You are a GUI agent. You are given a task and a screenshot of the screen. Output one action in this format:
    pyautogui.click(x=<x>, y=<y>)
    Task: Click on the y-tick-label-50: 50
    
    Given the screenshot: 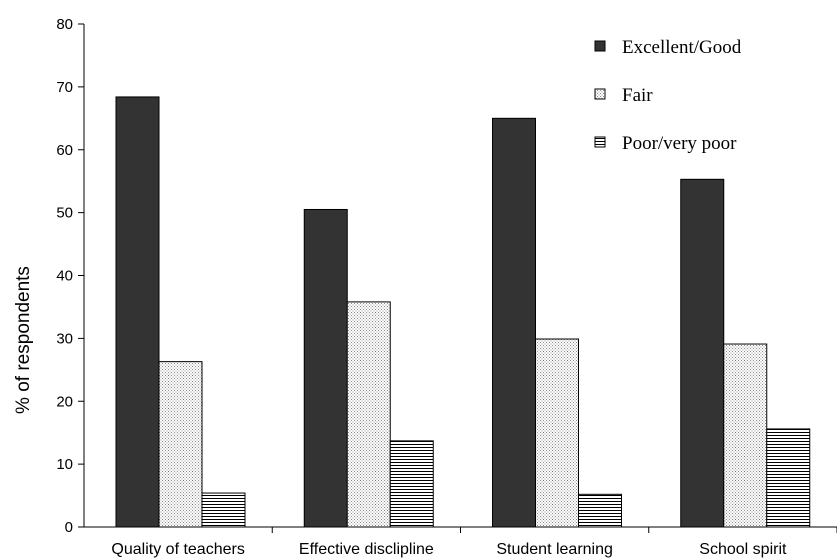 What is the action you would take?
    pyautogui.click(x=64, y=213)
    